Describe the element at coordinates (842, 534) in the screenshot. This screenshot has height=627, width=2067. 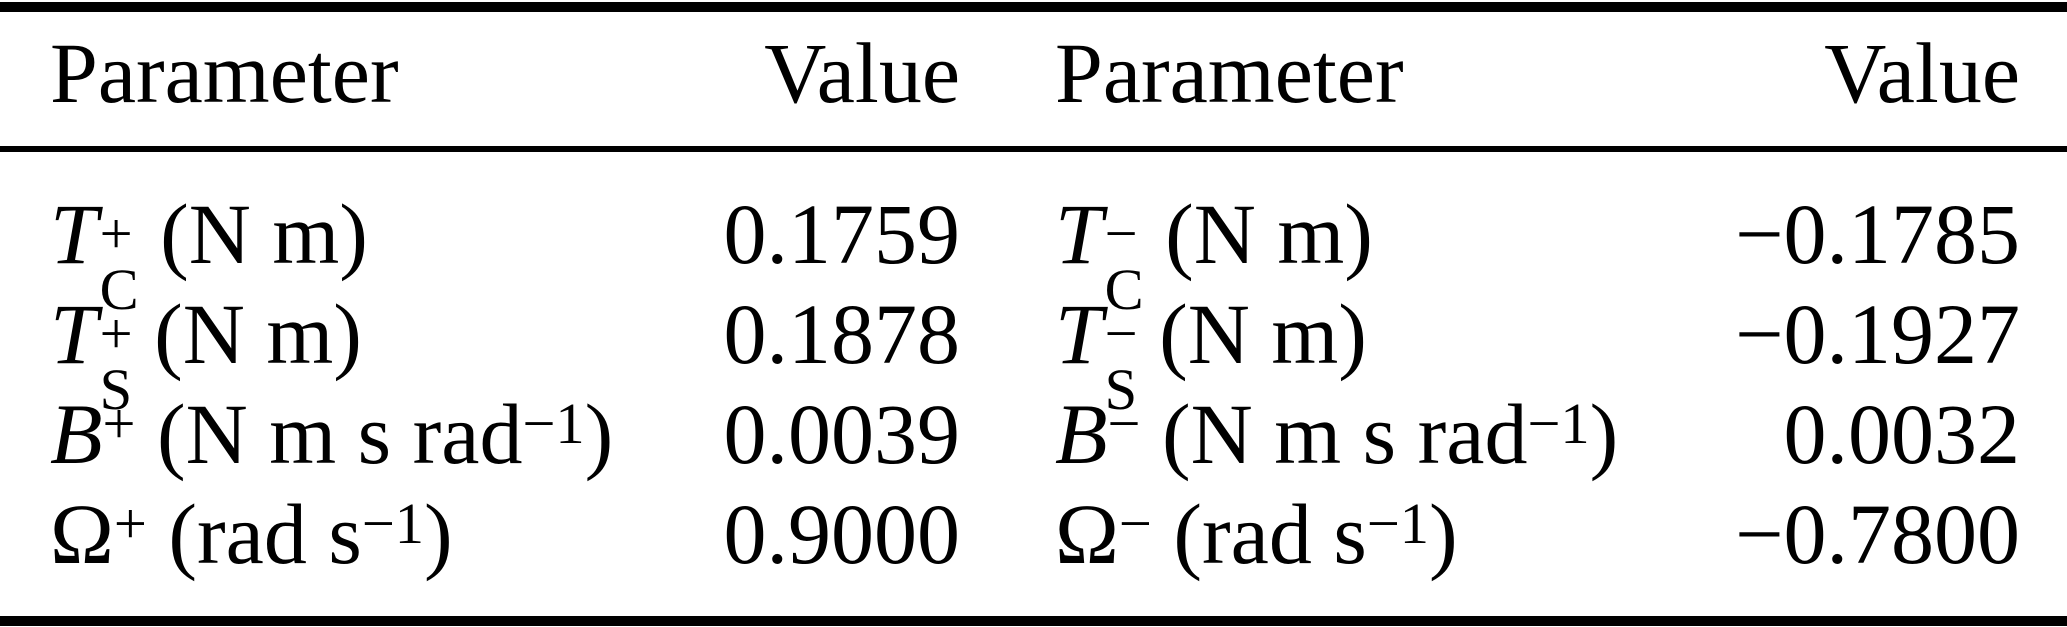
I see `value-cell-left: 0.9000` at that location.